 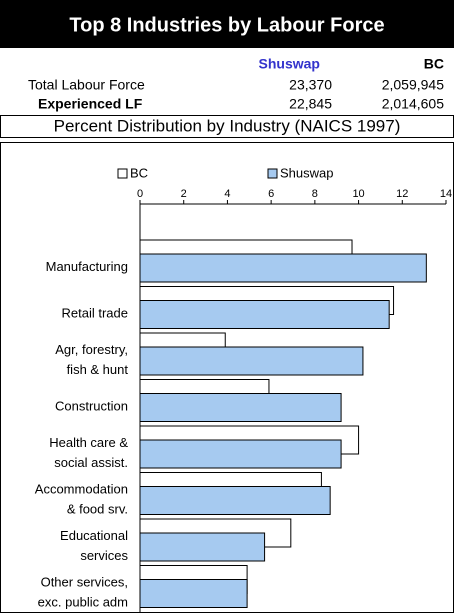 What do you see at coordinates (91, 462) in the screenshot?
I see `category-line: social assist.` at bounding box center [91, 462].